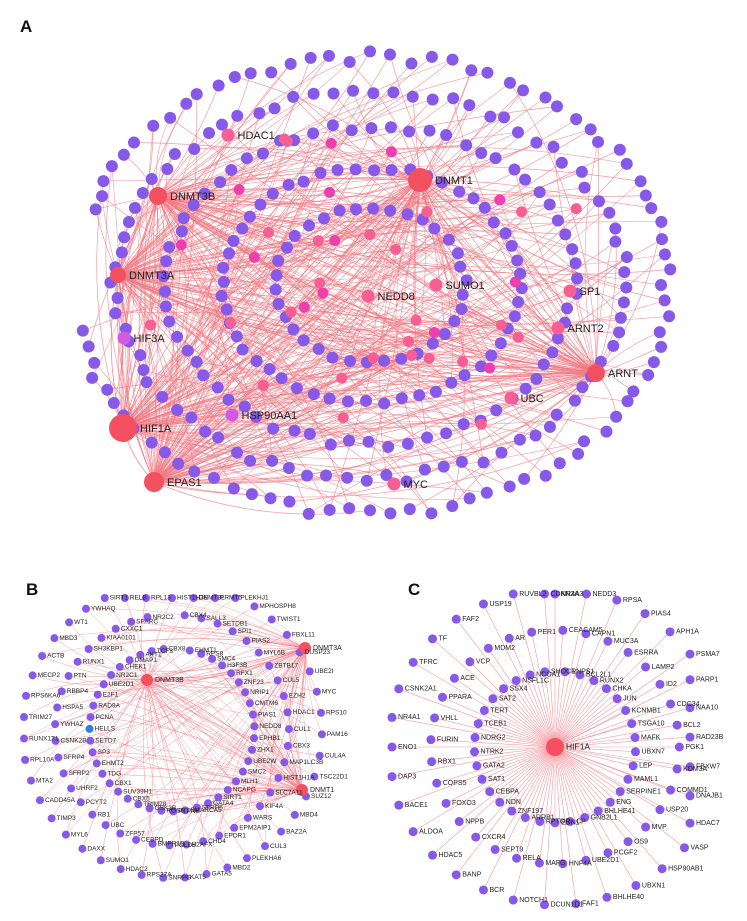 Image resolution: width=747 pixels, height=921 pixels. What do you see at coordinates (547, 632) in the screenshot?
I see `node-label-per1: PER1` at bounding box center [547, 632].